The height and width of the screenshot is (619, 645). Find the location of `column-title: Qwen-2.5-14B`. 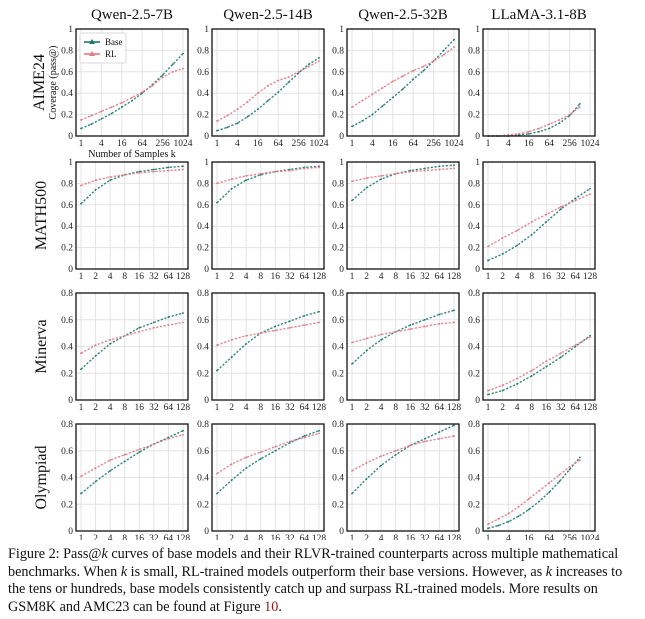

column-title: Qwen-2.5-14B is located at coordinates (268, 15).